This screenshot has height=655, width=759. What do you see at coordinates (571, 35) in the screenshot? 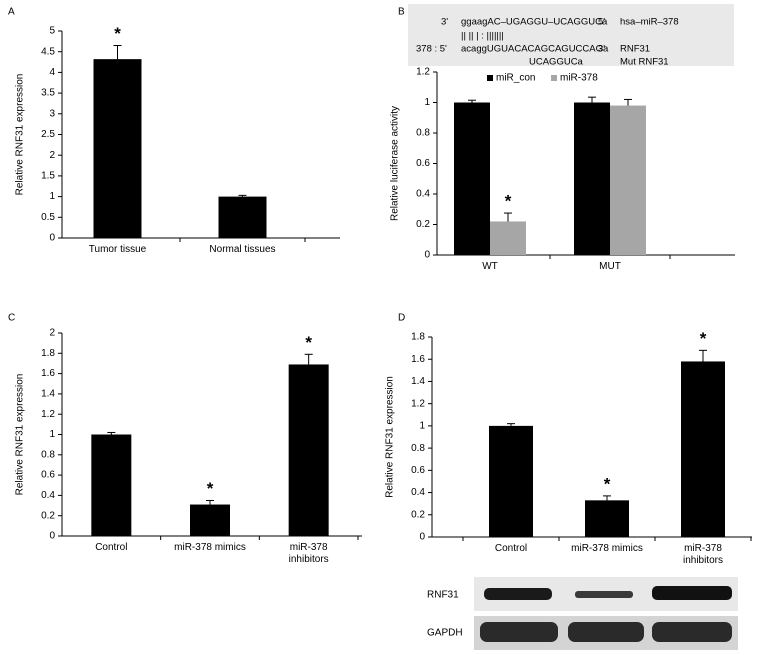
I see `sequence-box` at bounding box center [571, 35].